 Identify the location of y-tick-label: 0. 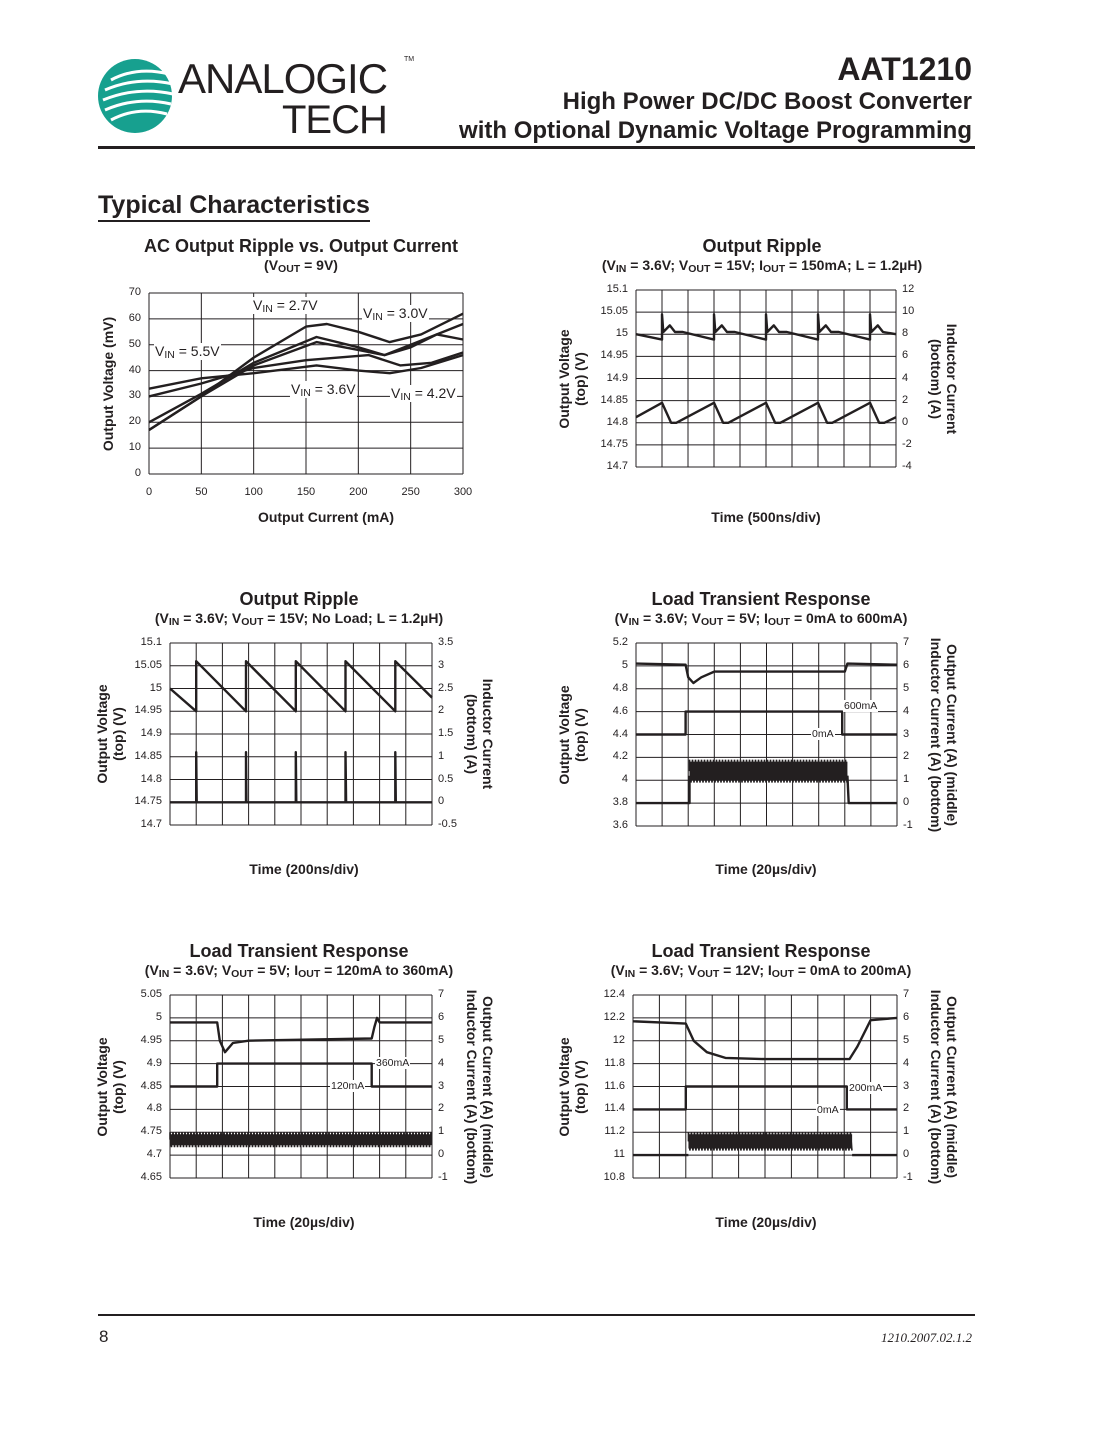
(137, 473).